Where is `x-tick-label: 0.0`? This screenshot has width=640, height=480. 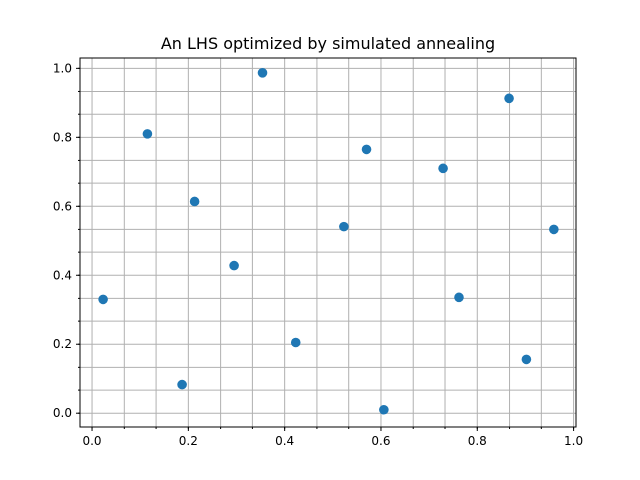 x-tick-label: 0.0 is located at coordinates (91, 441).